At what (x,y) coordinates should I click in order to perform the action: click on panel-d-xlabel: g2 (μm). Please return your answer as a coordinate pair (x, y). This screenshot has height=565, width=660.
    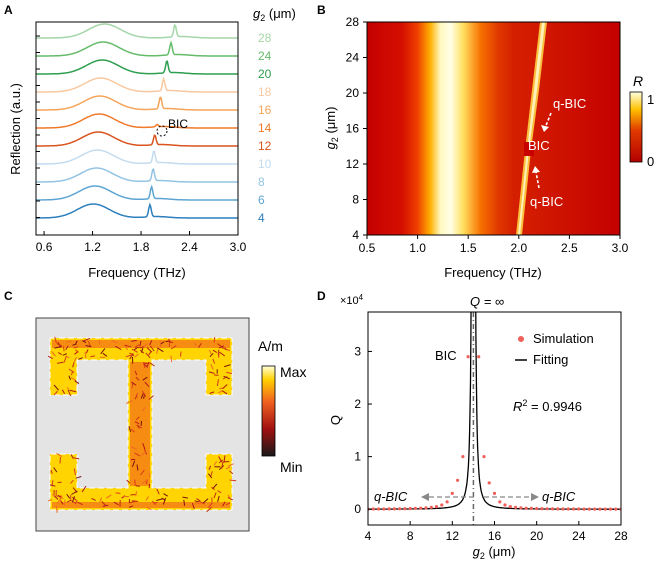
    Looking at the image, I should click on (494, 552).